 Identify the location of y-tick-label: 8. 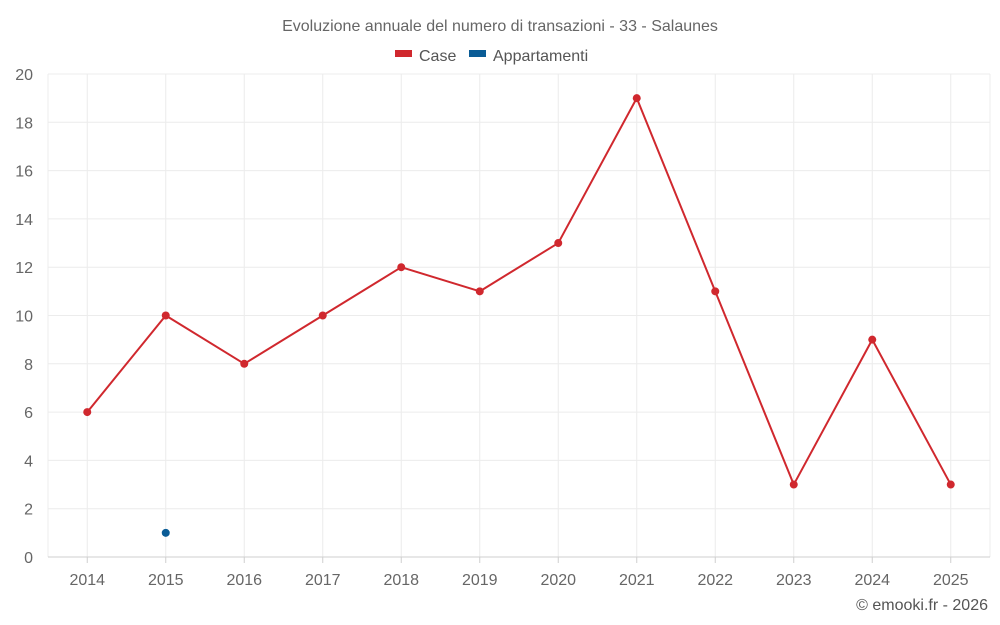
(28, 365).